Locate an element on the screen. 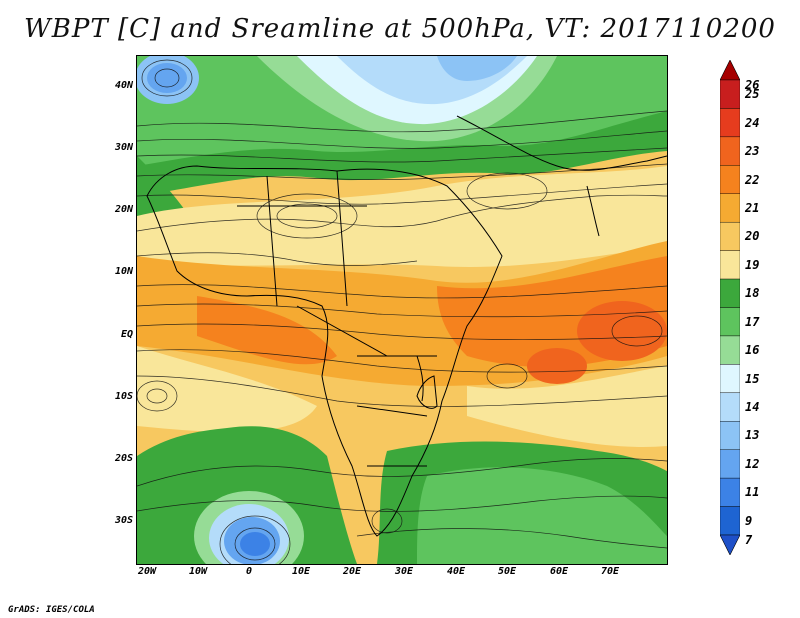 Image resolution: width=800 pixels, height=618 pixels. lon-label-20W: 20W is located at coordinates (147, 571).